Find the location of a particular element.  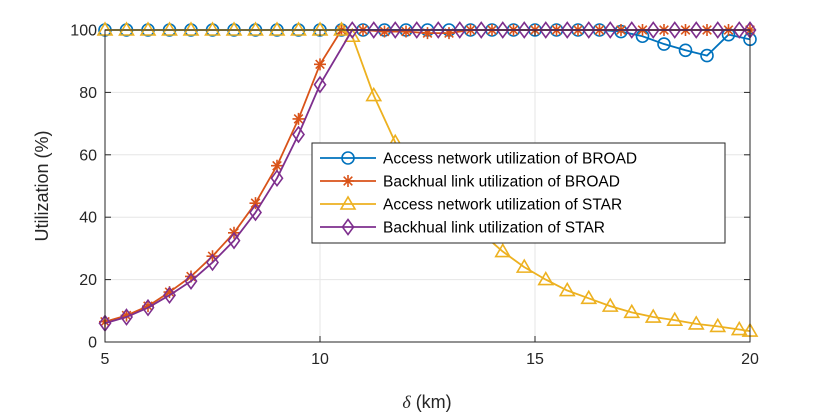

x-axis-symbol: δ is located at coordinates (406, 402).